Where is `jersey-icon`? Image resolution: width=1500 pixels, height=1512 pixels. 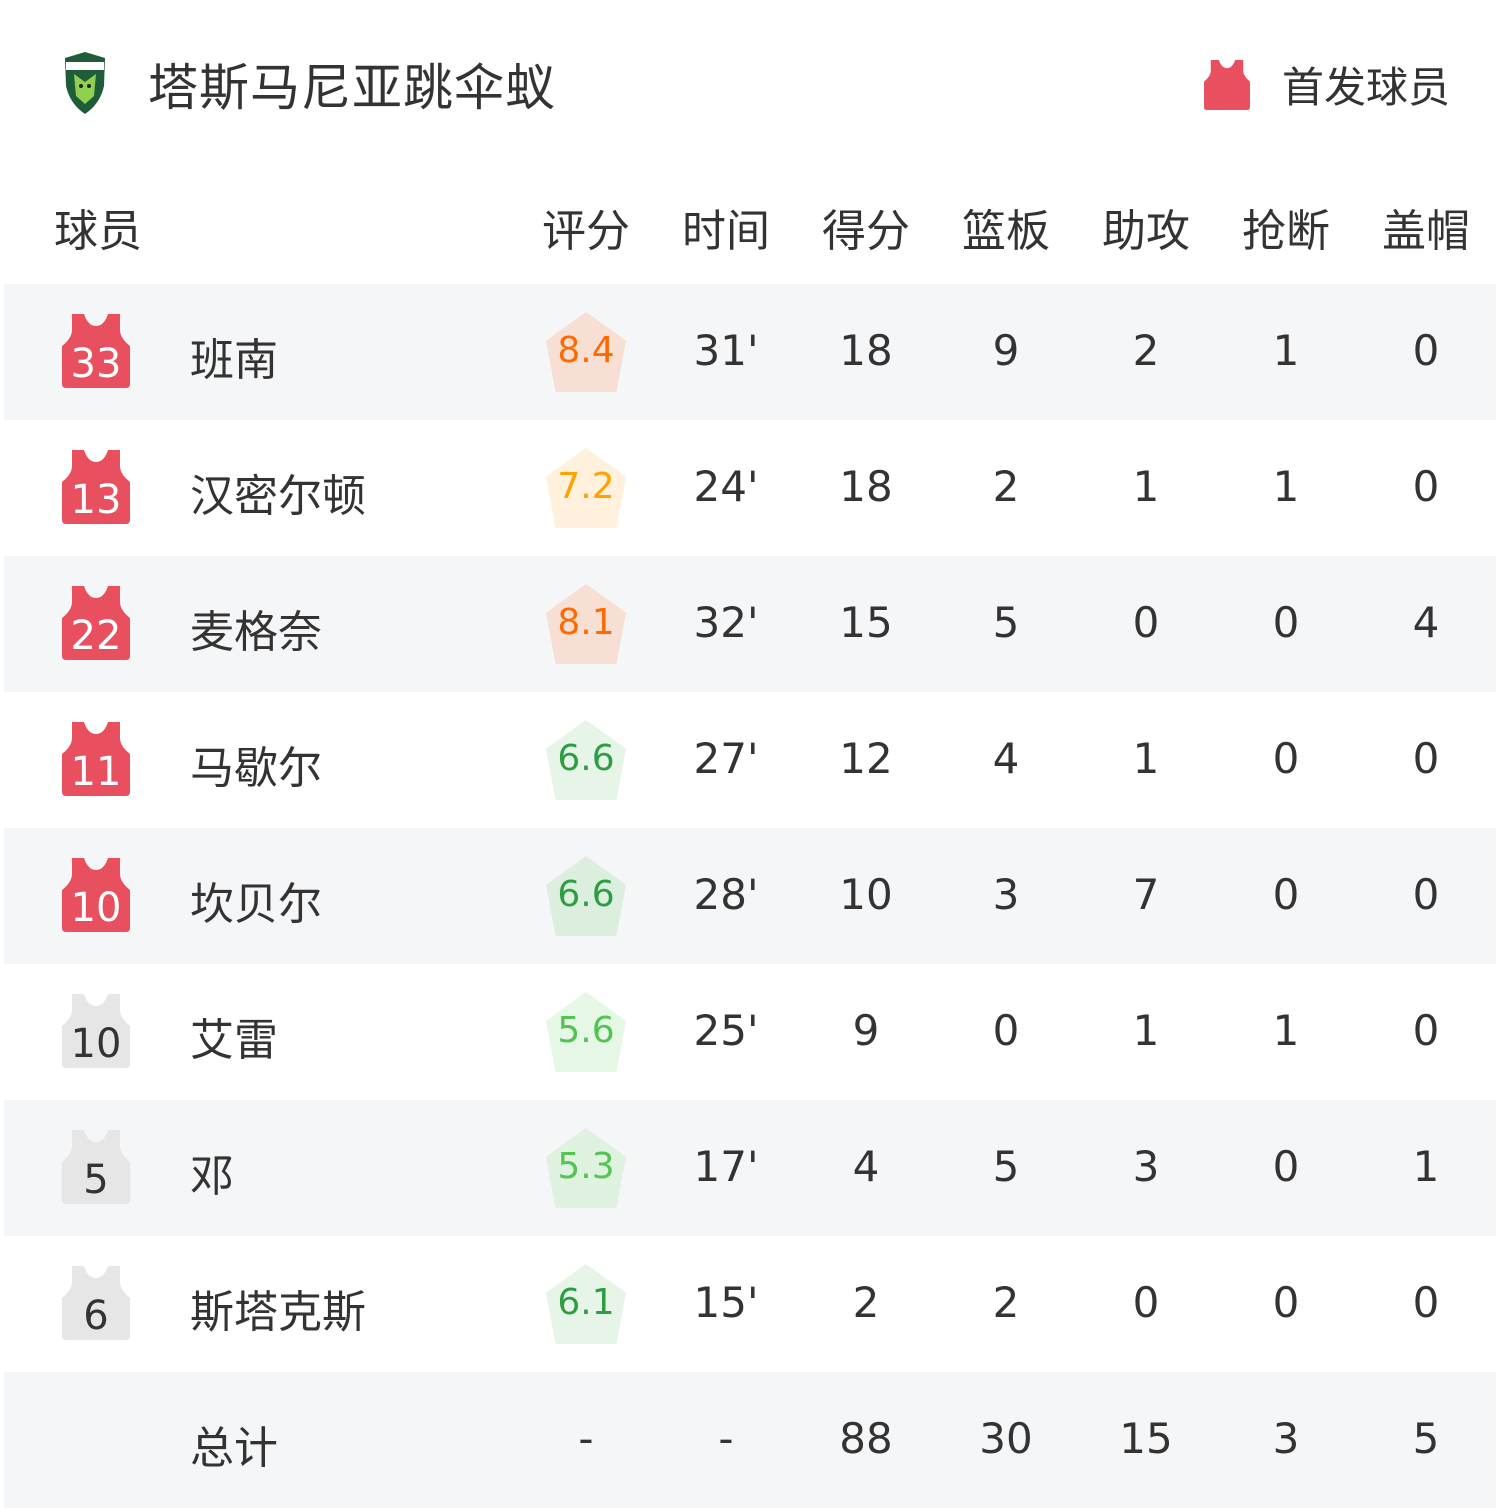
jersey-icon is located at coordinates (1227, 84).